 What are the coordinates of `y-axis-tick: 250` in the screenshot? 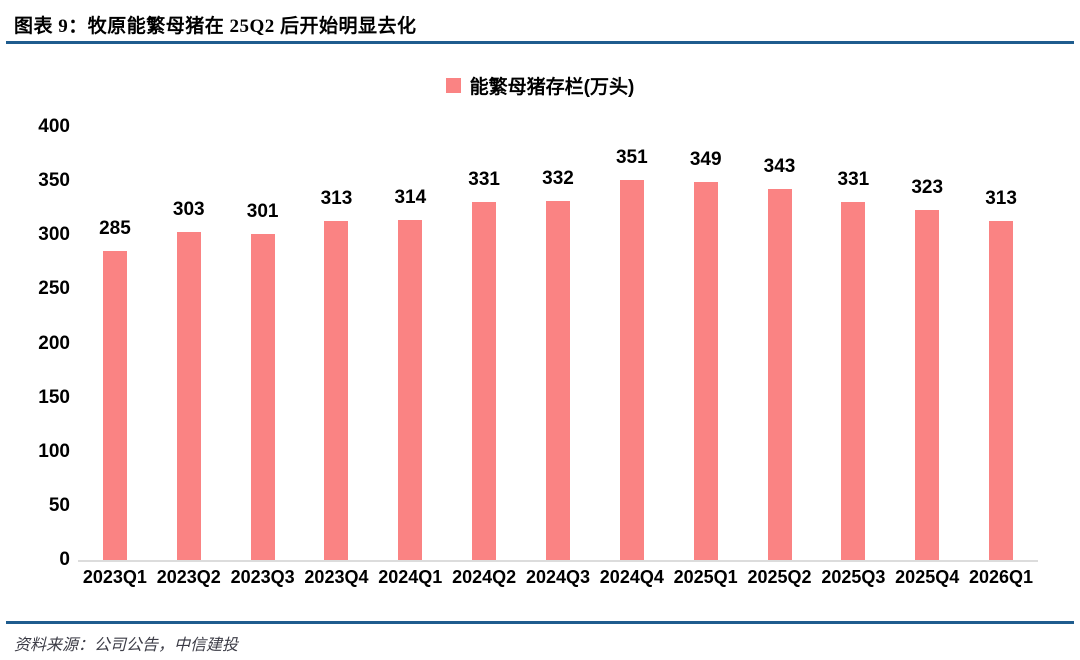 It's located at (54, 288).